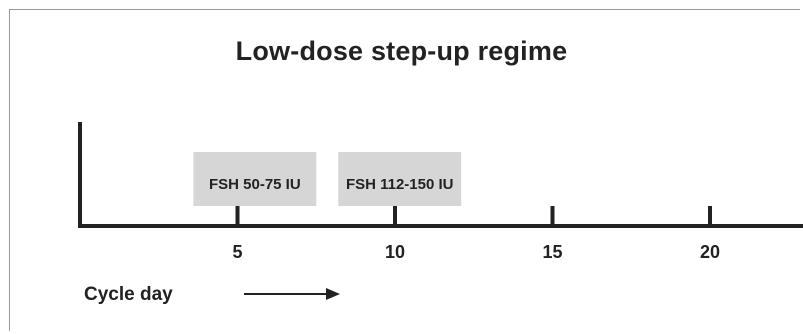 The width and height of the screenshot is (803, 334). What do you see at coordinates (476, 234) in the screenshot?
I see `timeline-ticks: 5 10 15 20` at bounding box center [476, 234].